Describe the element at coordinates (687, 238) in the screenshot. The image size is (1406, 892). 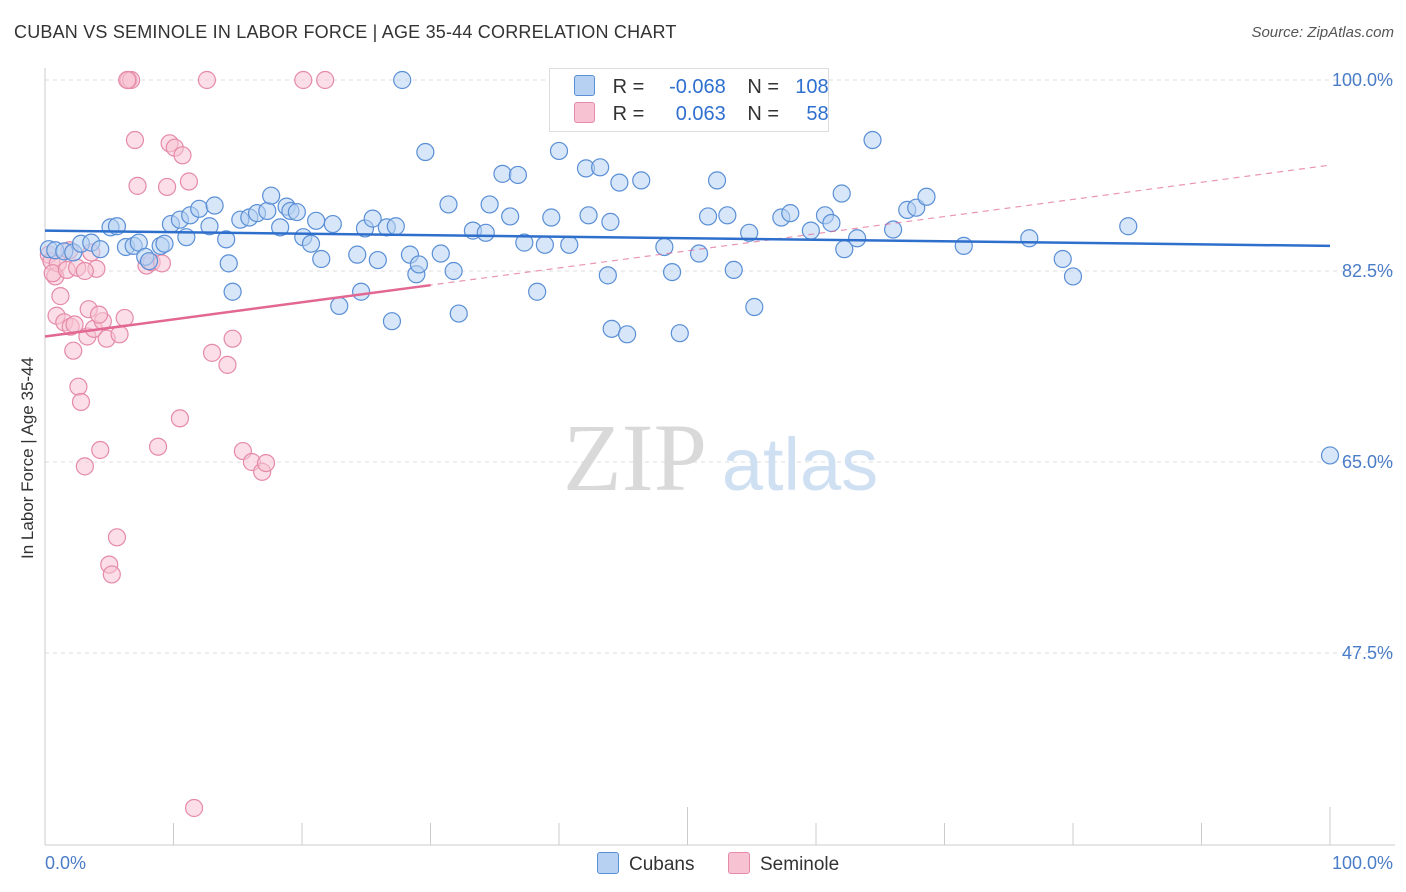
I see `cubans-trend-line` at that location.